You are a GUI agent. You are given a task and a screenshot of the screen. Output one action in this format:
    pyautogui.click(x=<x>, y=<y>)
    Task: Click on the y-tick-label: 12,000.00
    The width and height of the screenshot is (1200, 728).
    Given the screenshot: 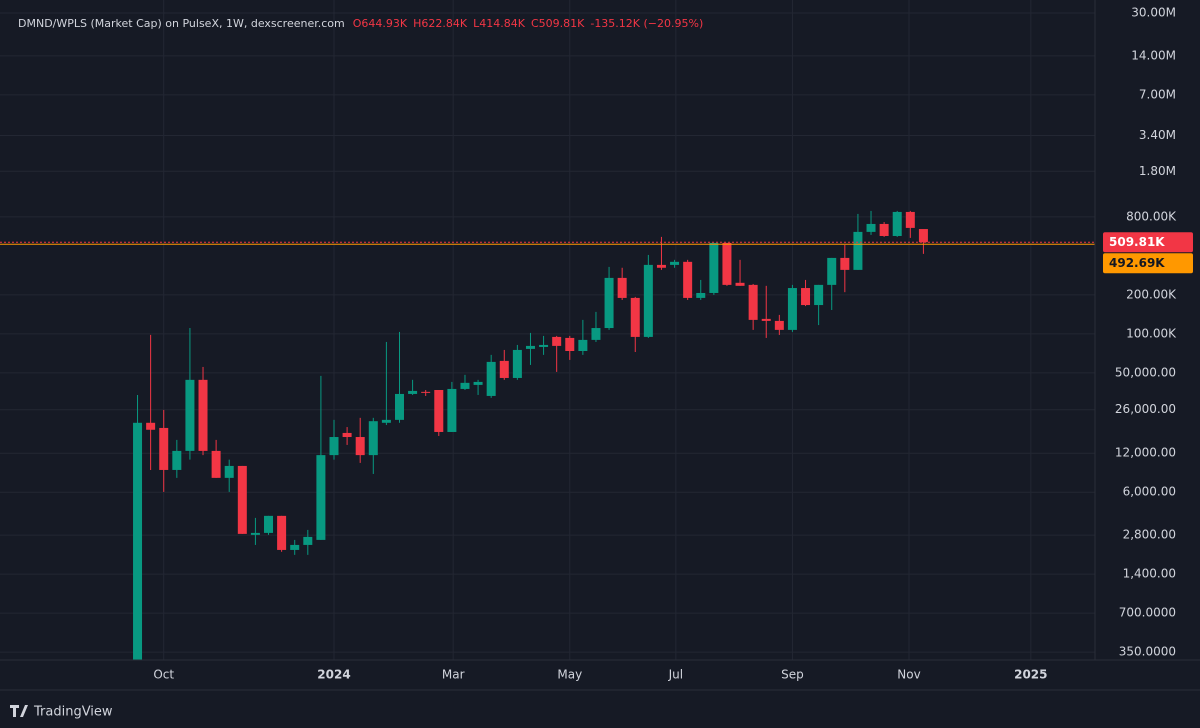 What is the action you would take?
    pyautogui.click(x=1145, y=453)
    